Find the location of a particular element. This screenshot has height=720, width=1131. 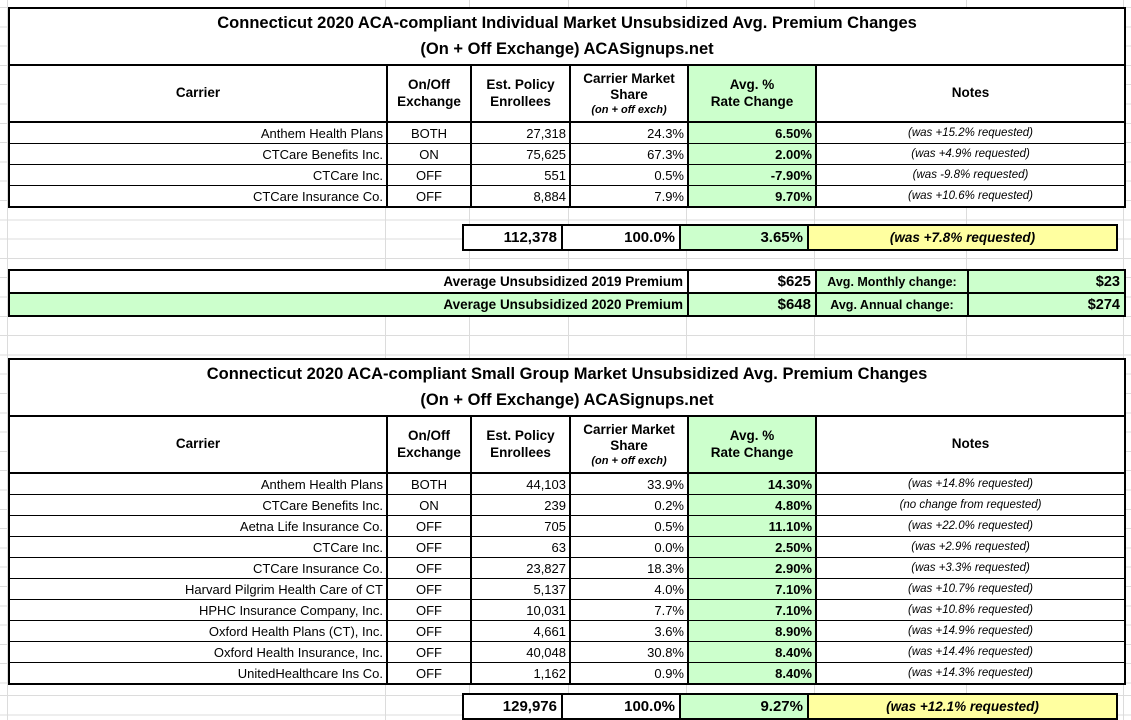

note-cell: (was +14.8% requested) is located at coordinates (970, 483).